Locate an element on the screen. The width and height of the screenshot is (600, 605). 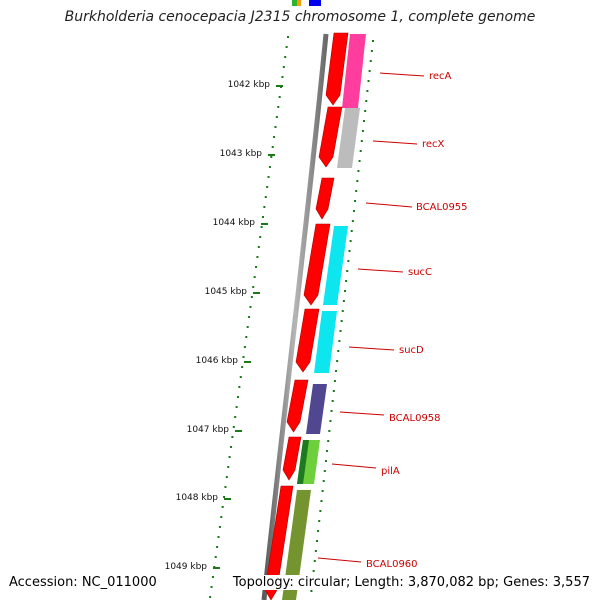
gene-label: BCAL0960 is located at coordinates (392, 564).